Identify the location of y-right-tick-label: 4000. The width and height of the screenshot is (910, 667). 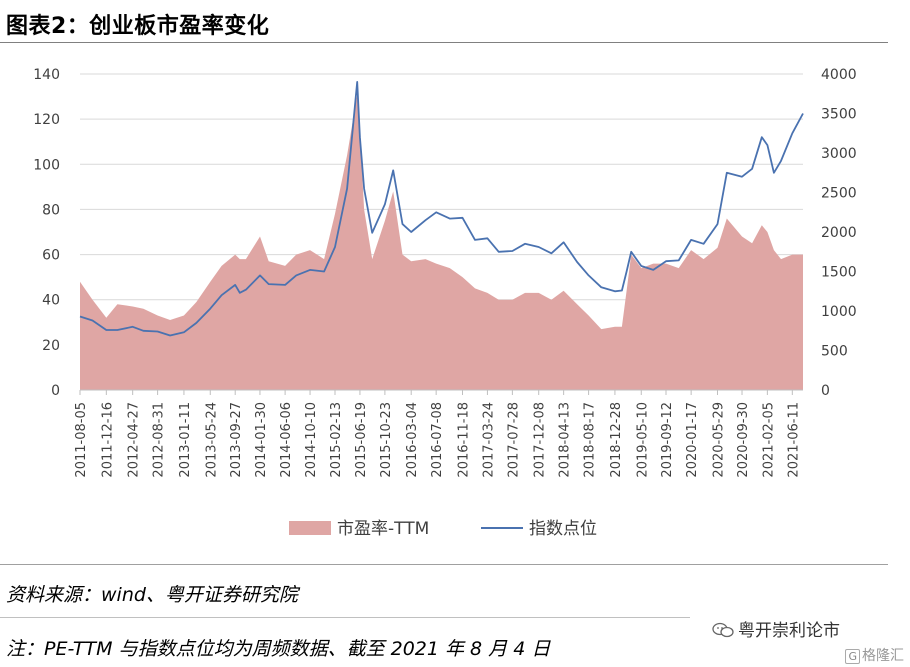
(839, 75).